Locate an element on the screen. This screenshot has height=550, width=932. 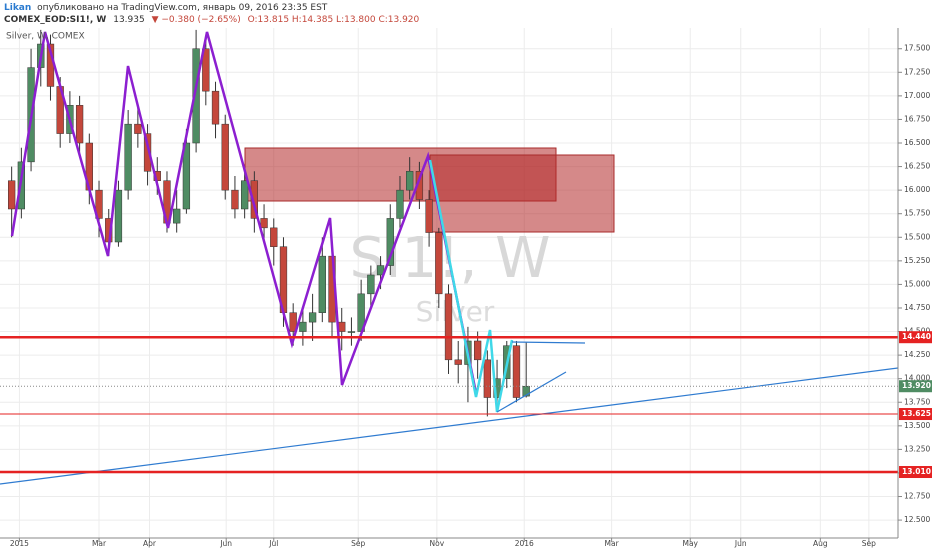
y-tick-label: 15.250 is located at coordinates (917, 260).